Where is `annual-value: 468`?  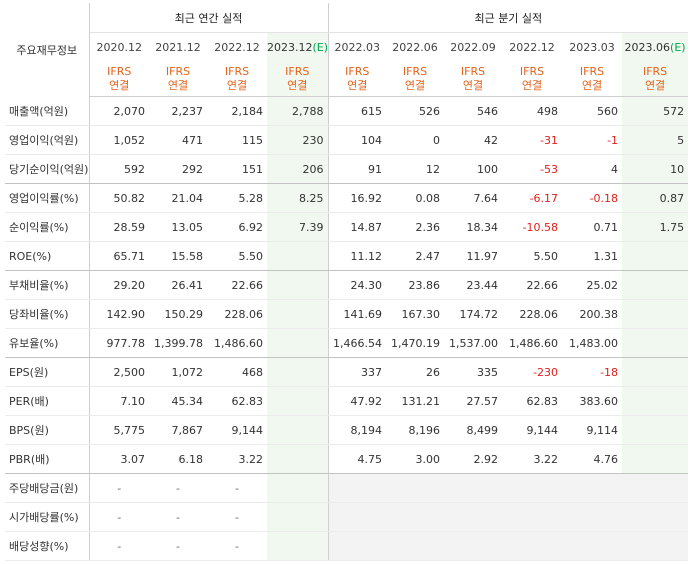
annual-value: 468 is located at coordinates (237, 372).